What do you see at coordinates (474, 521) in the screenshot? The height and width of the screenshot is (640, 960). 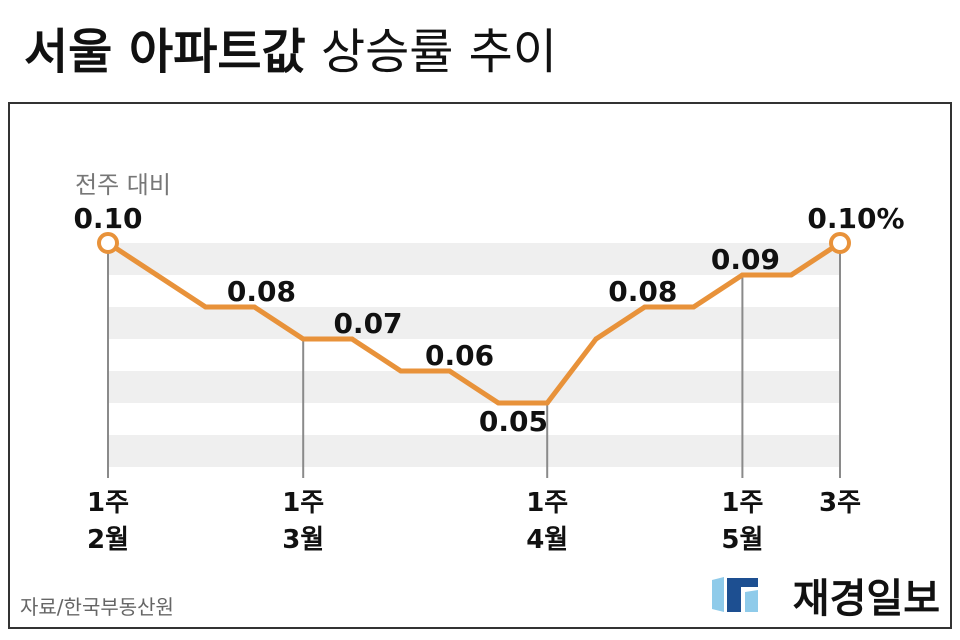 I see `x-tick-labels: 1주 2월 1주 3월 1주 4월 1주 5월 3주` at bounding box center [474, 521].